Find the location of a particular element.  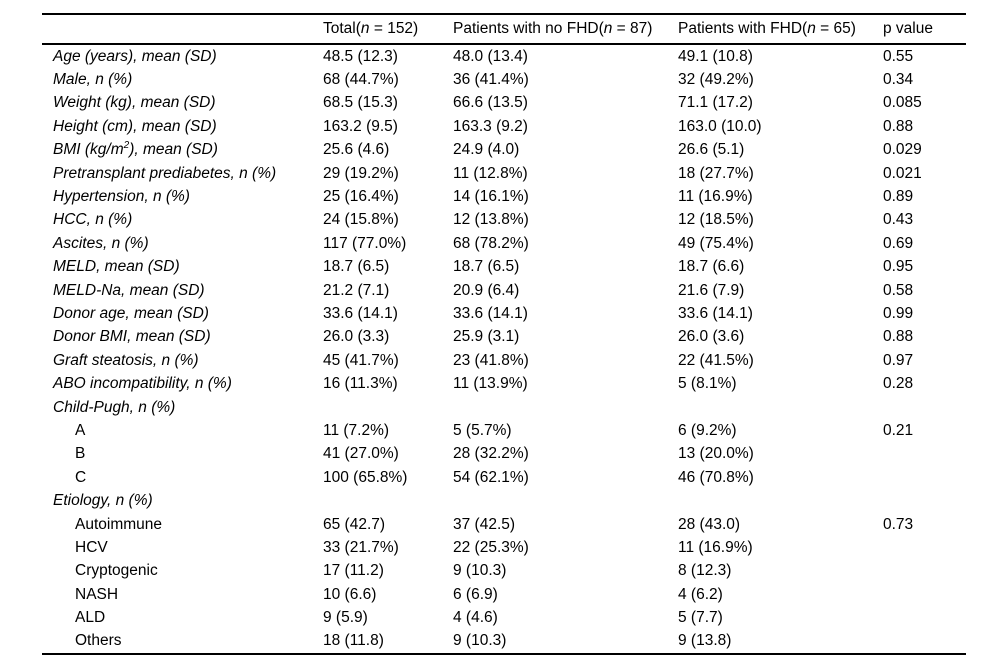

row-label: Donor age, mean (SD) is located at coordinates (131, 313).